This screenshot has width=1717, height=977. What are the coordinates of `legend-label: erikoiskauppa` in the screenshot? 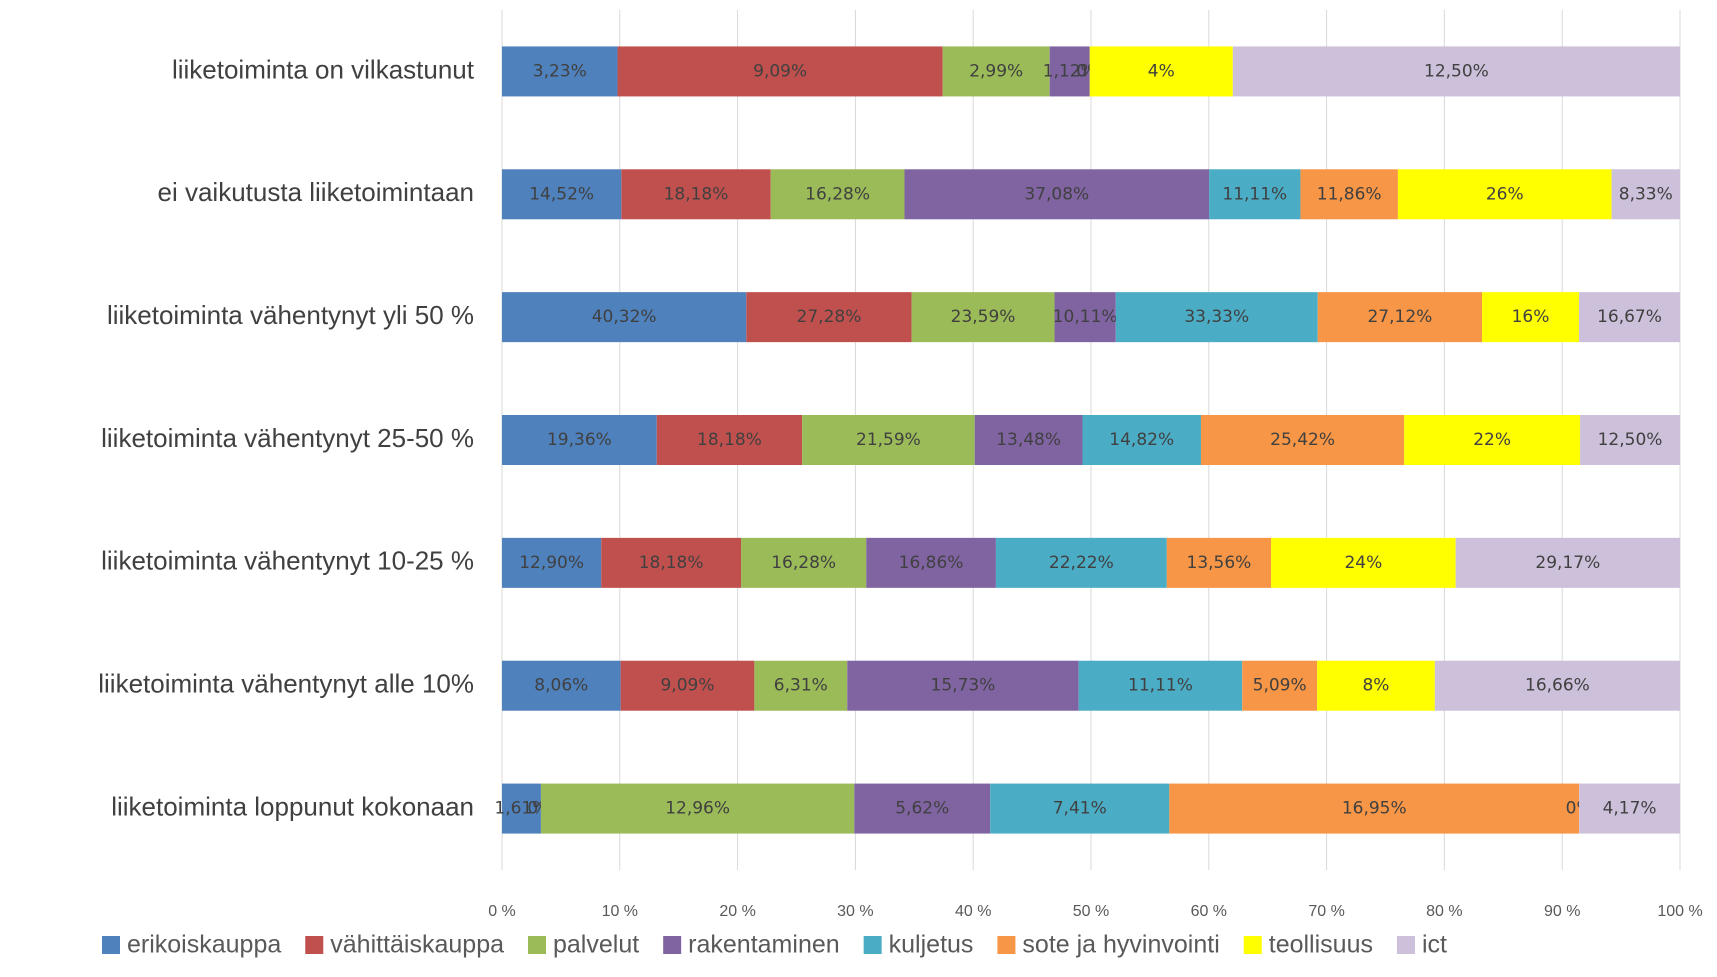 It's located at (204, 945).